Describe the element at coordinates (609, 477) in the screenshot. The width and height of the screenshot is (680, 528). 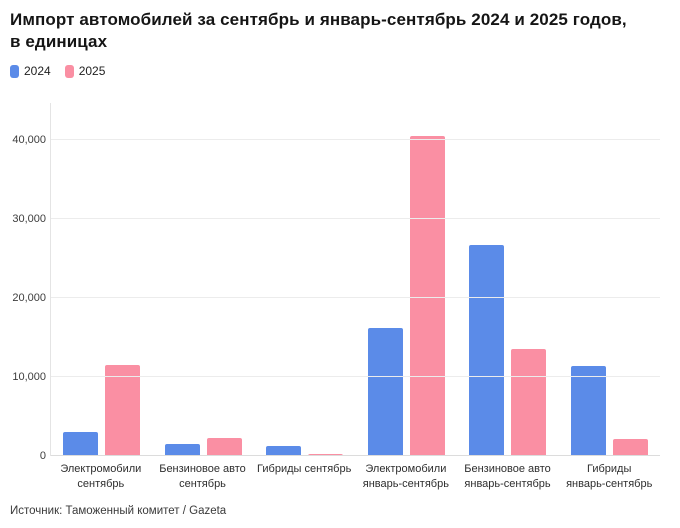
I see `x-axis-label-6: Гибриды январь-сентябрь` at that location.